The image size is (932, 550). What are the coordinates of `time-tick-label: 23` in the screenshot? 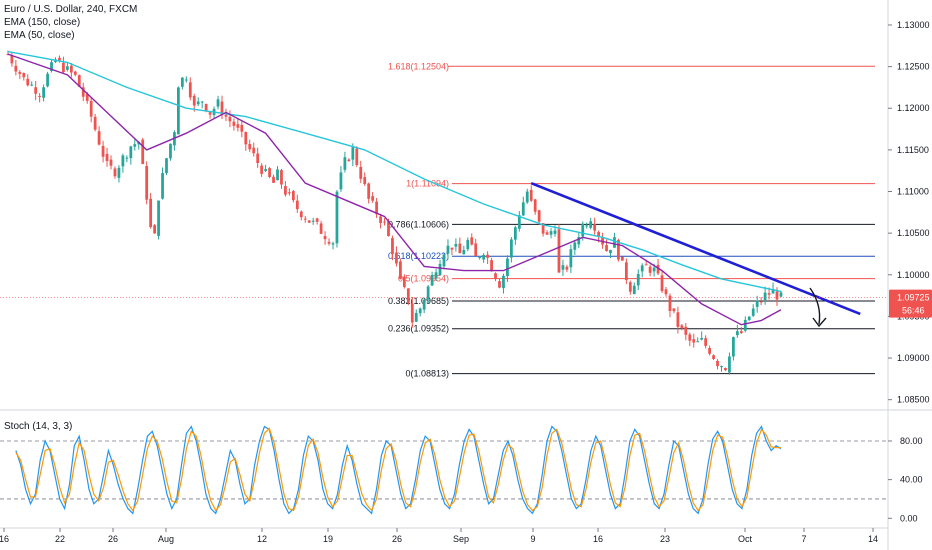 It's located at (665, 539).